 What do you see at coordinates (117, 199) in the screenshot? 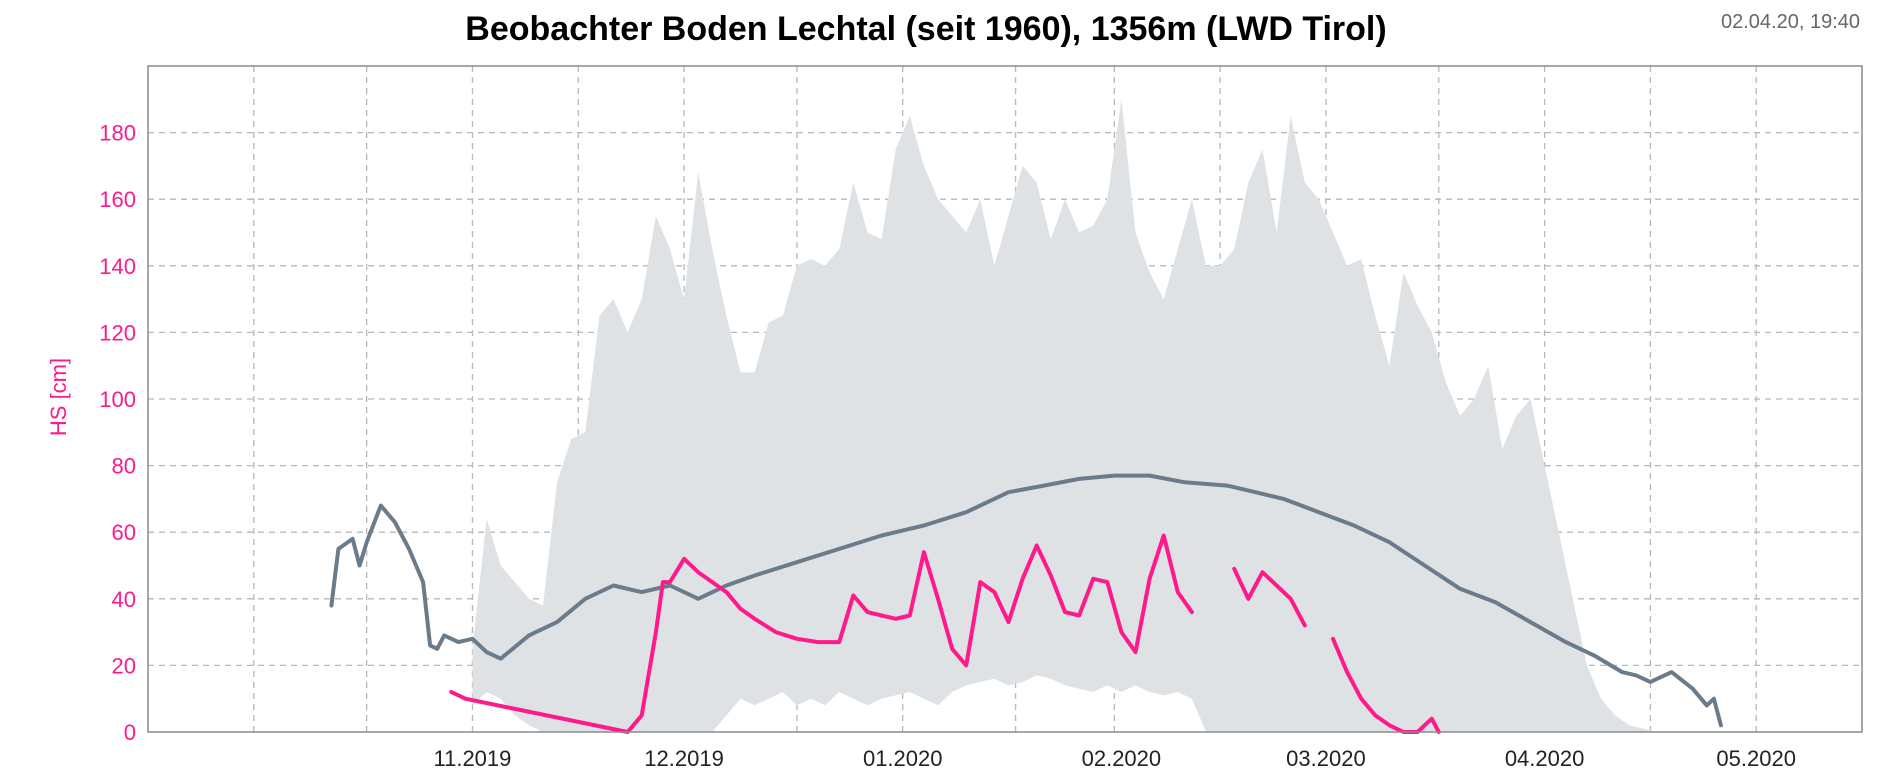
I see `y-tick-label: 160` at bounding box center [117, 199].